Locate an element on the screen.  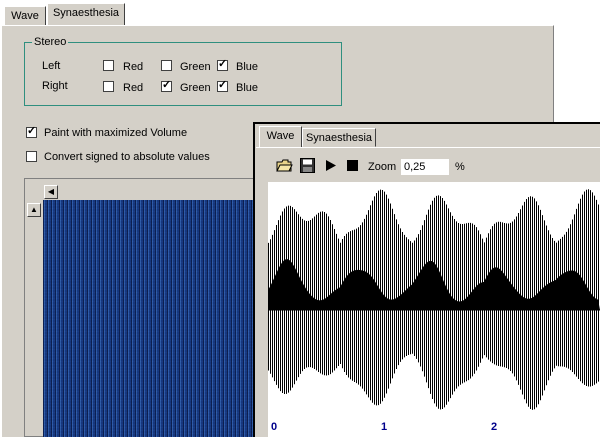
right-blue-label: Blue is located at coordinates (247, 88).